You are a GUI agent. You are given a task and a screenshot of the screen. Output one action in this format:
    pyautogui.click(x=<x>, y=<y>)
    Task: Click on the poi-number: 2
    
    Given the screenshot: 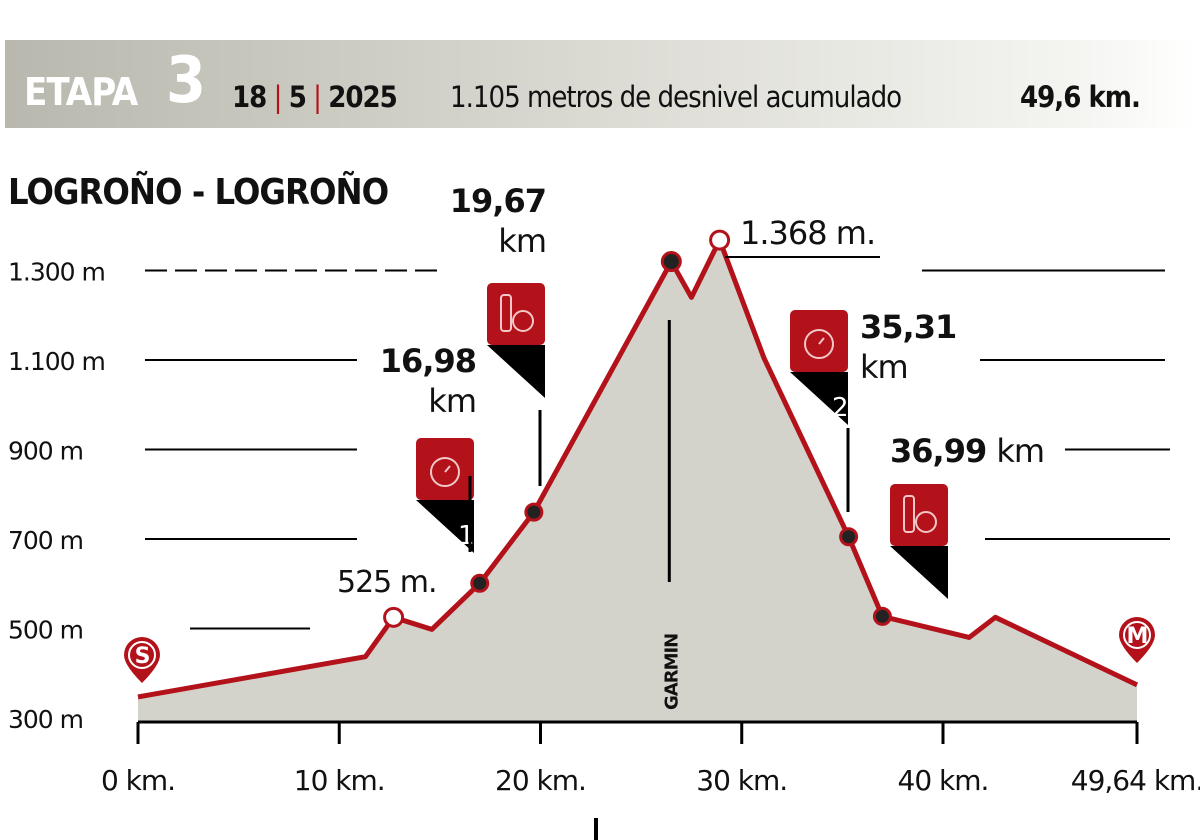 What is the action you would take?
    pyautogui.click(x=840, y=408)
    